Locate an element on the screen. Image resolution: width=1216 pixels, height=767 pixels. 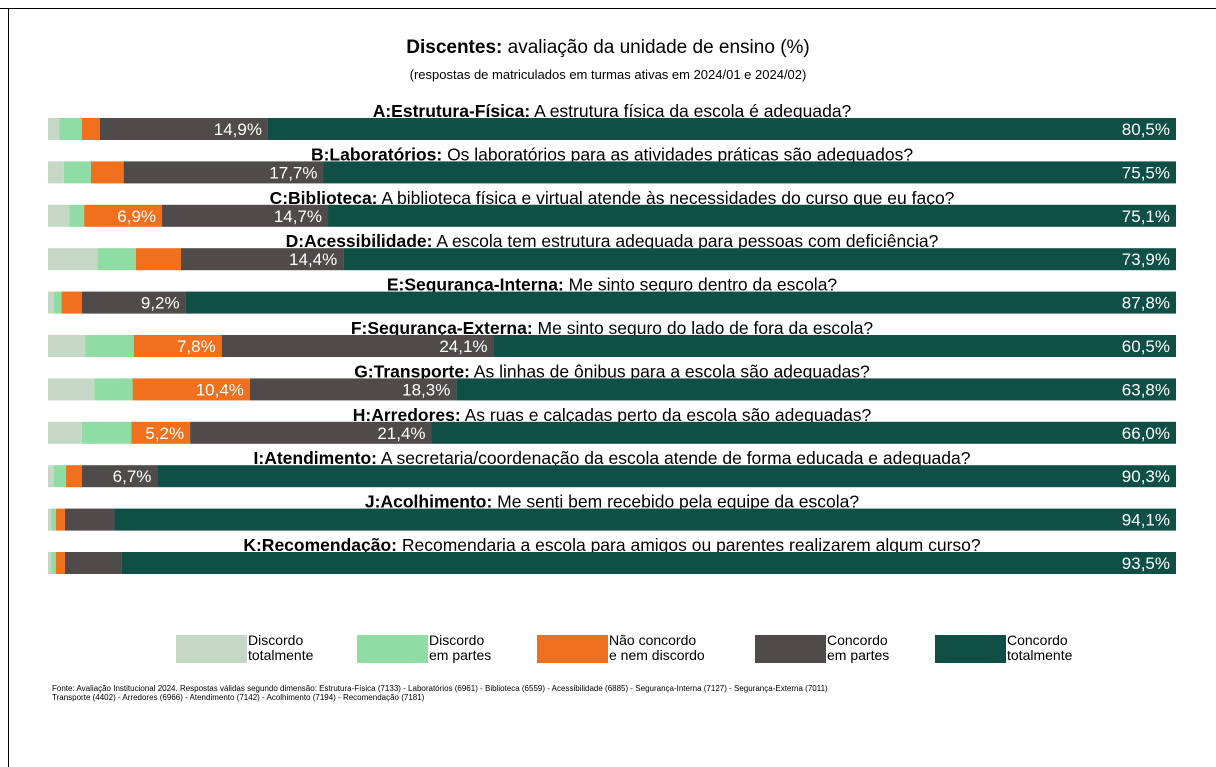
data-label: 94,1% is located at coordinates (1146, 520).